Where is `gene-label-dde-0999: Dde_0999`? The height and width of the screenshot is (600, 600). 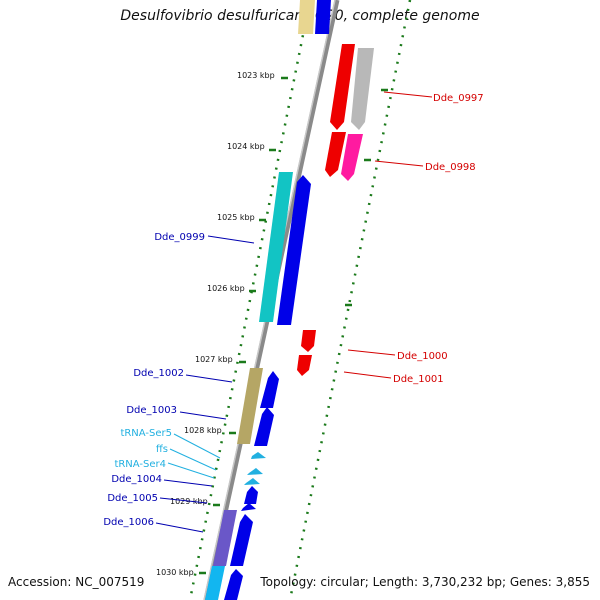 gene-label-dde-0999: Dde_0999 is located at coordinates (179, 237).